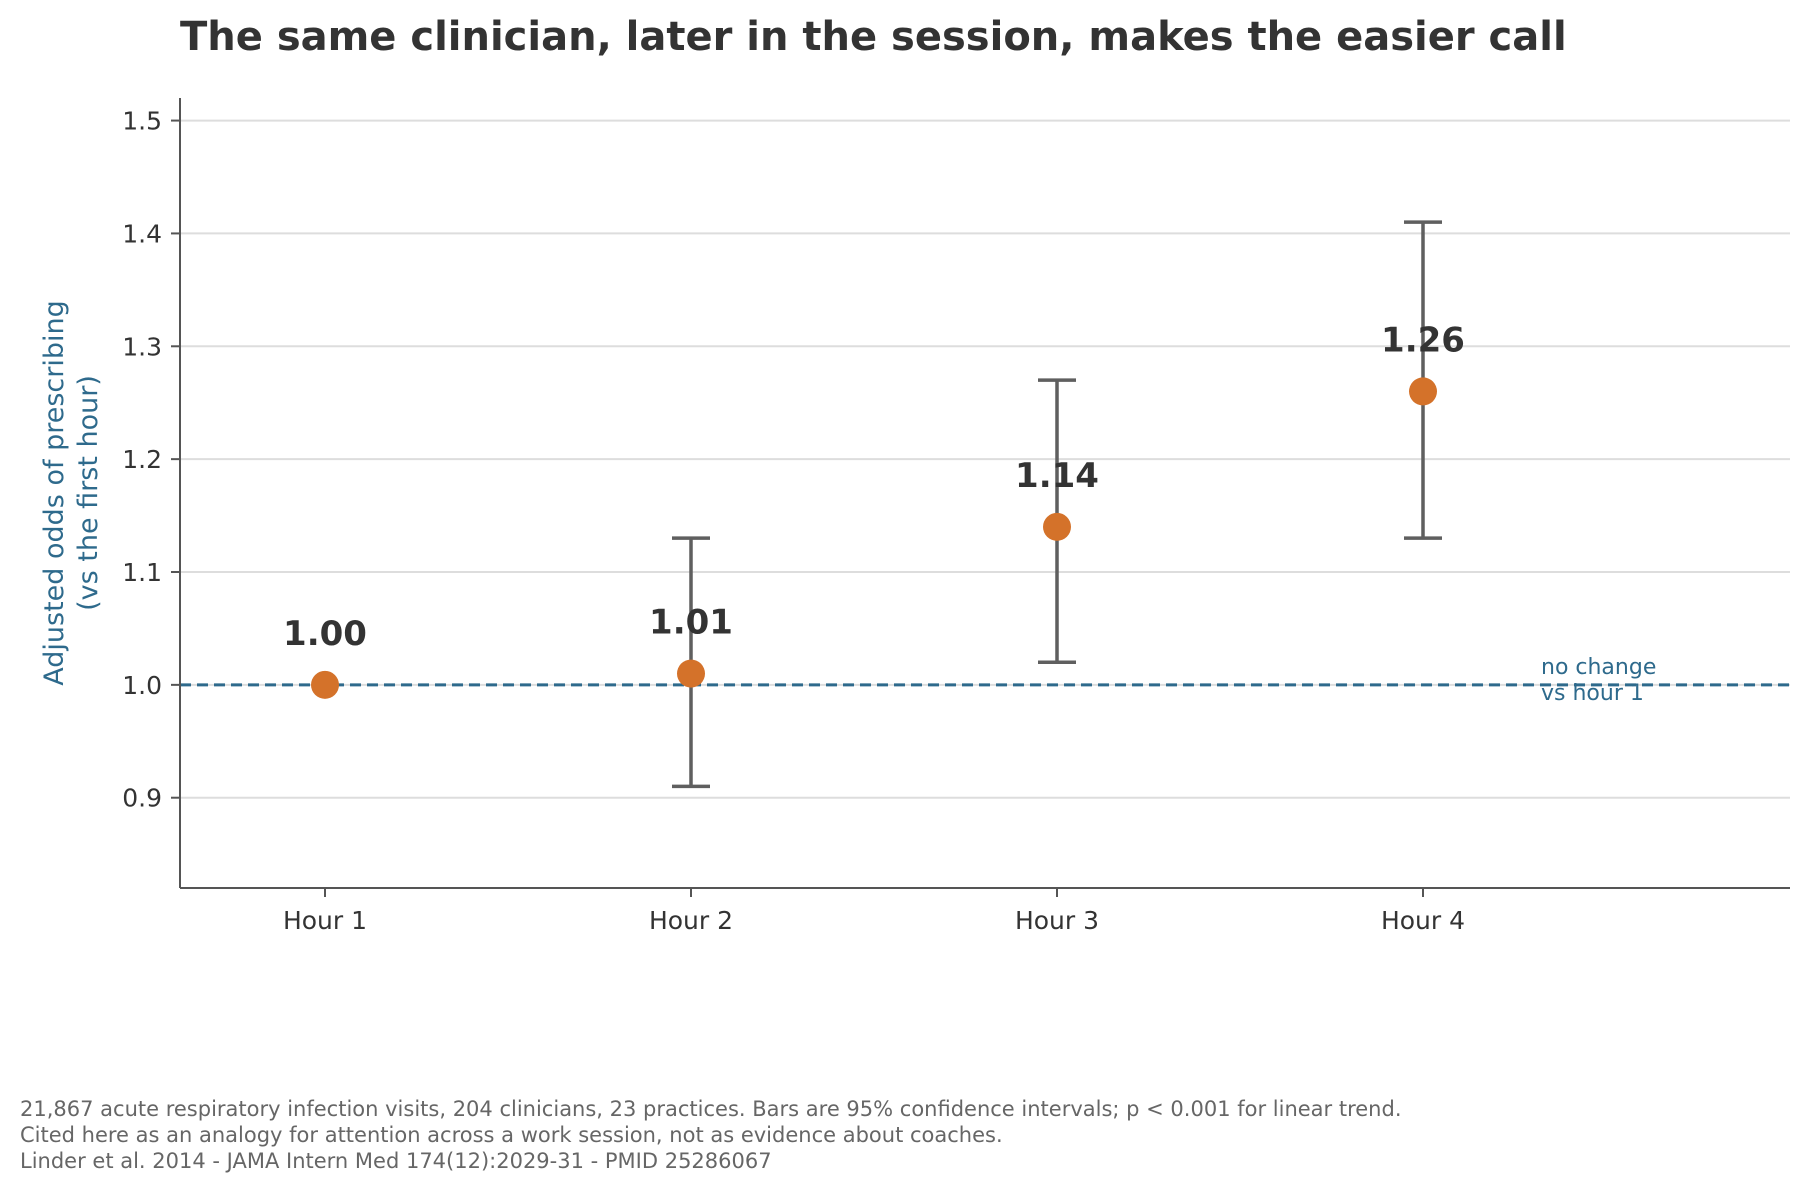 The width and height of the screenshot is (1800, 1187). Describe the element at coordinates (691, 623) in the screenshot. I see `data-label: 1.01` at that location.